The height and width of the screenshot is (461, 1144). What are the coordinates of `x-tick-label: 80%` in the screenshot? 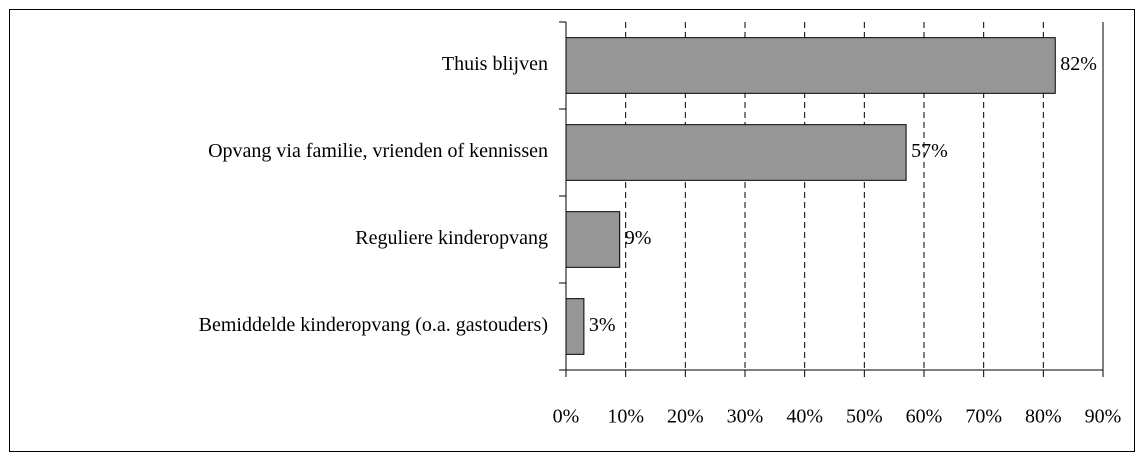 It's located at (1043, 417).